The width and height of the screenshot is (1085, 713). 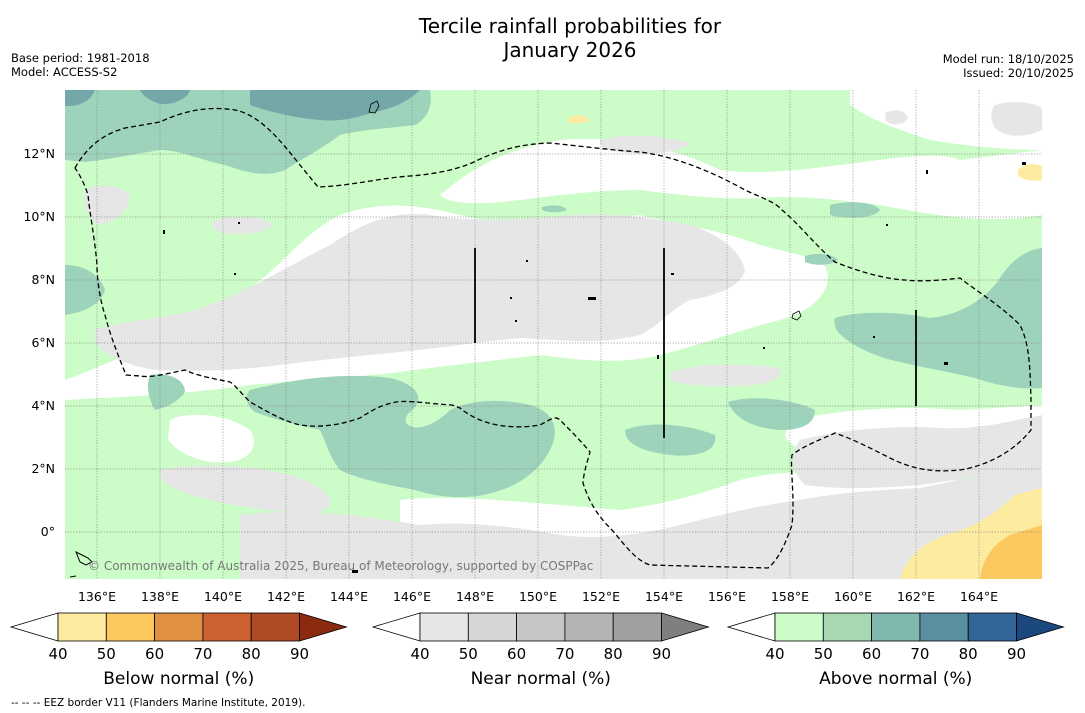 I want to click on lat-tick-label: 12°N, so click(x=39, y=153).